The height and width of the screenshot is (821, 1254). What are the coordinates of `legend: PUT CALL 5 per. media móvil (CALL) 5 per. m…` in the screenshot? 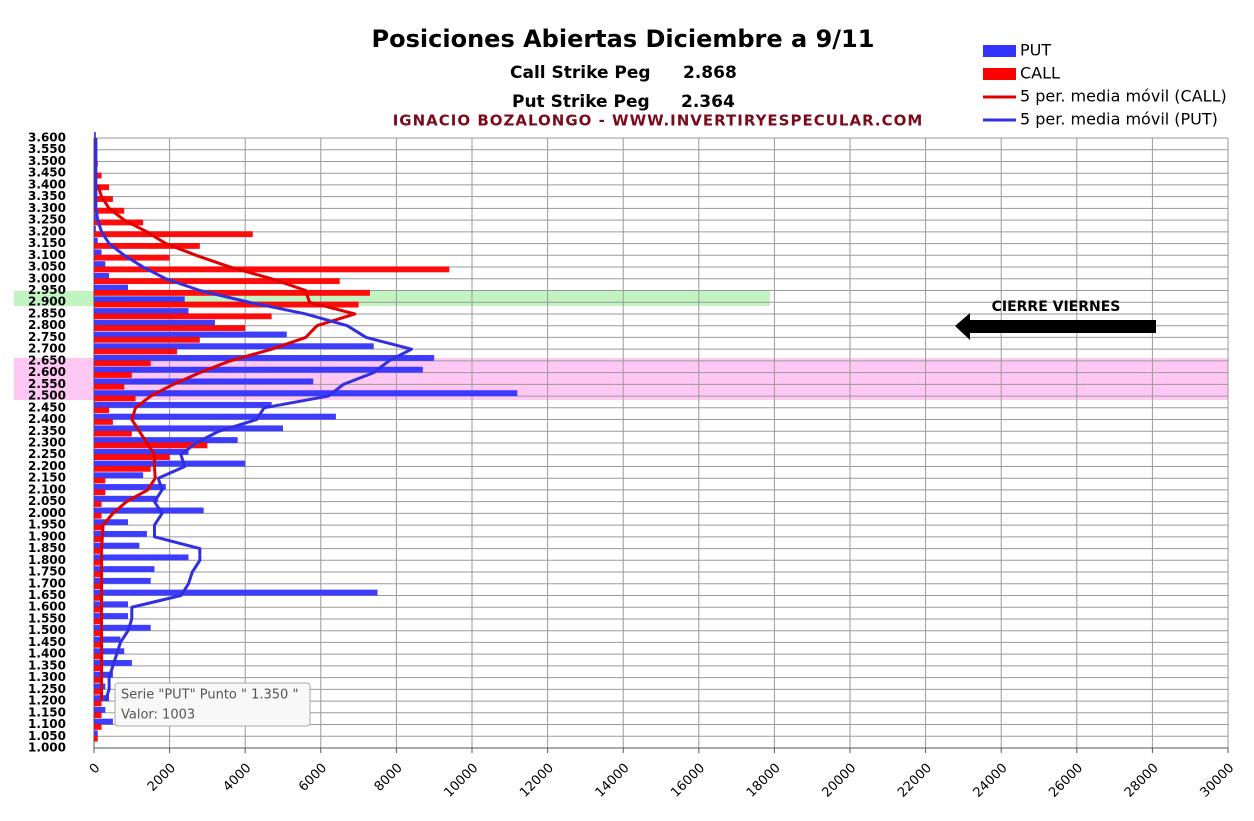 It's located at (1105, 85).